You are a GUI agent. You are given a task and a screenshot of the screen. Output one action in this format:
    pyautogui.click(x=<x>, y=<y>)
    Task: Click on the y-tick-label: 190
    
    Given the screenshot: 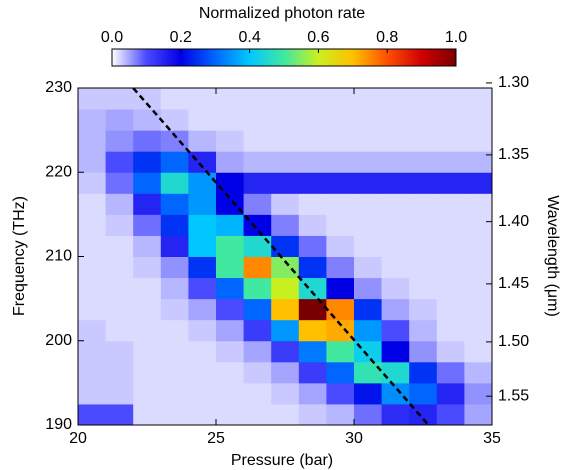 What is the action you would take?
    pyautogui.click(x=58, y=424)
    